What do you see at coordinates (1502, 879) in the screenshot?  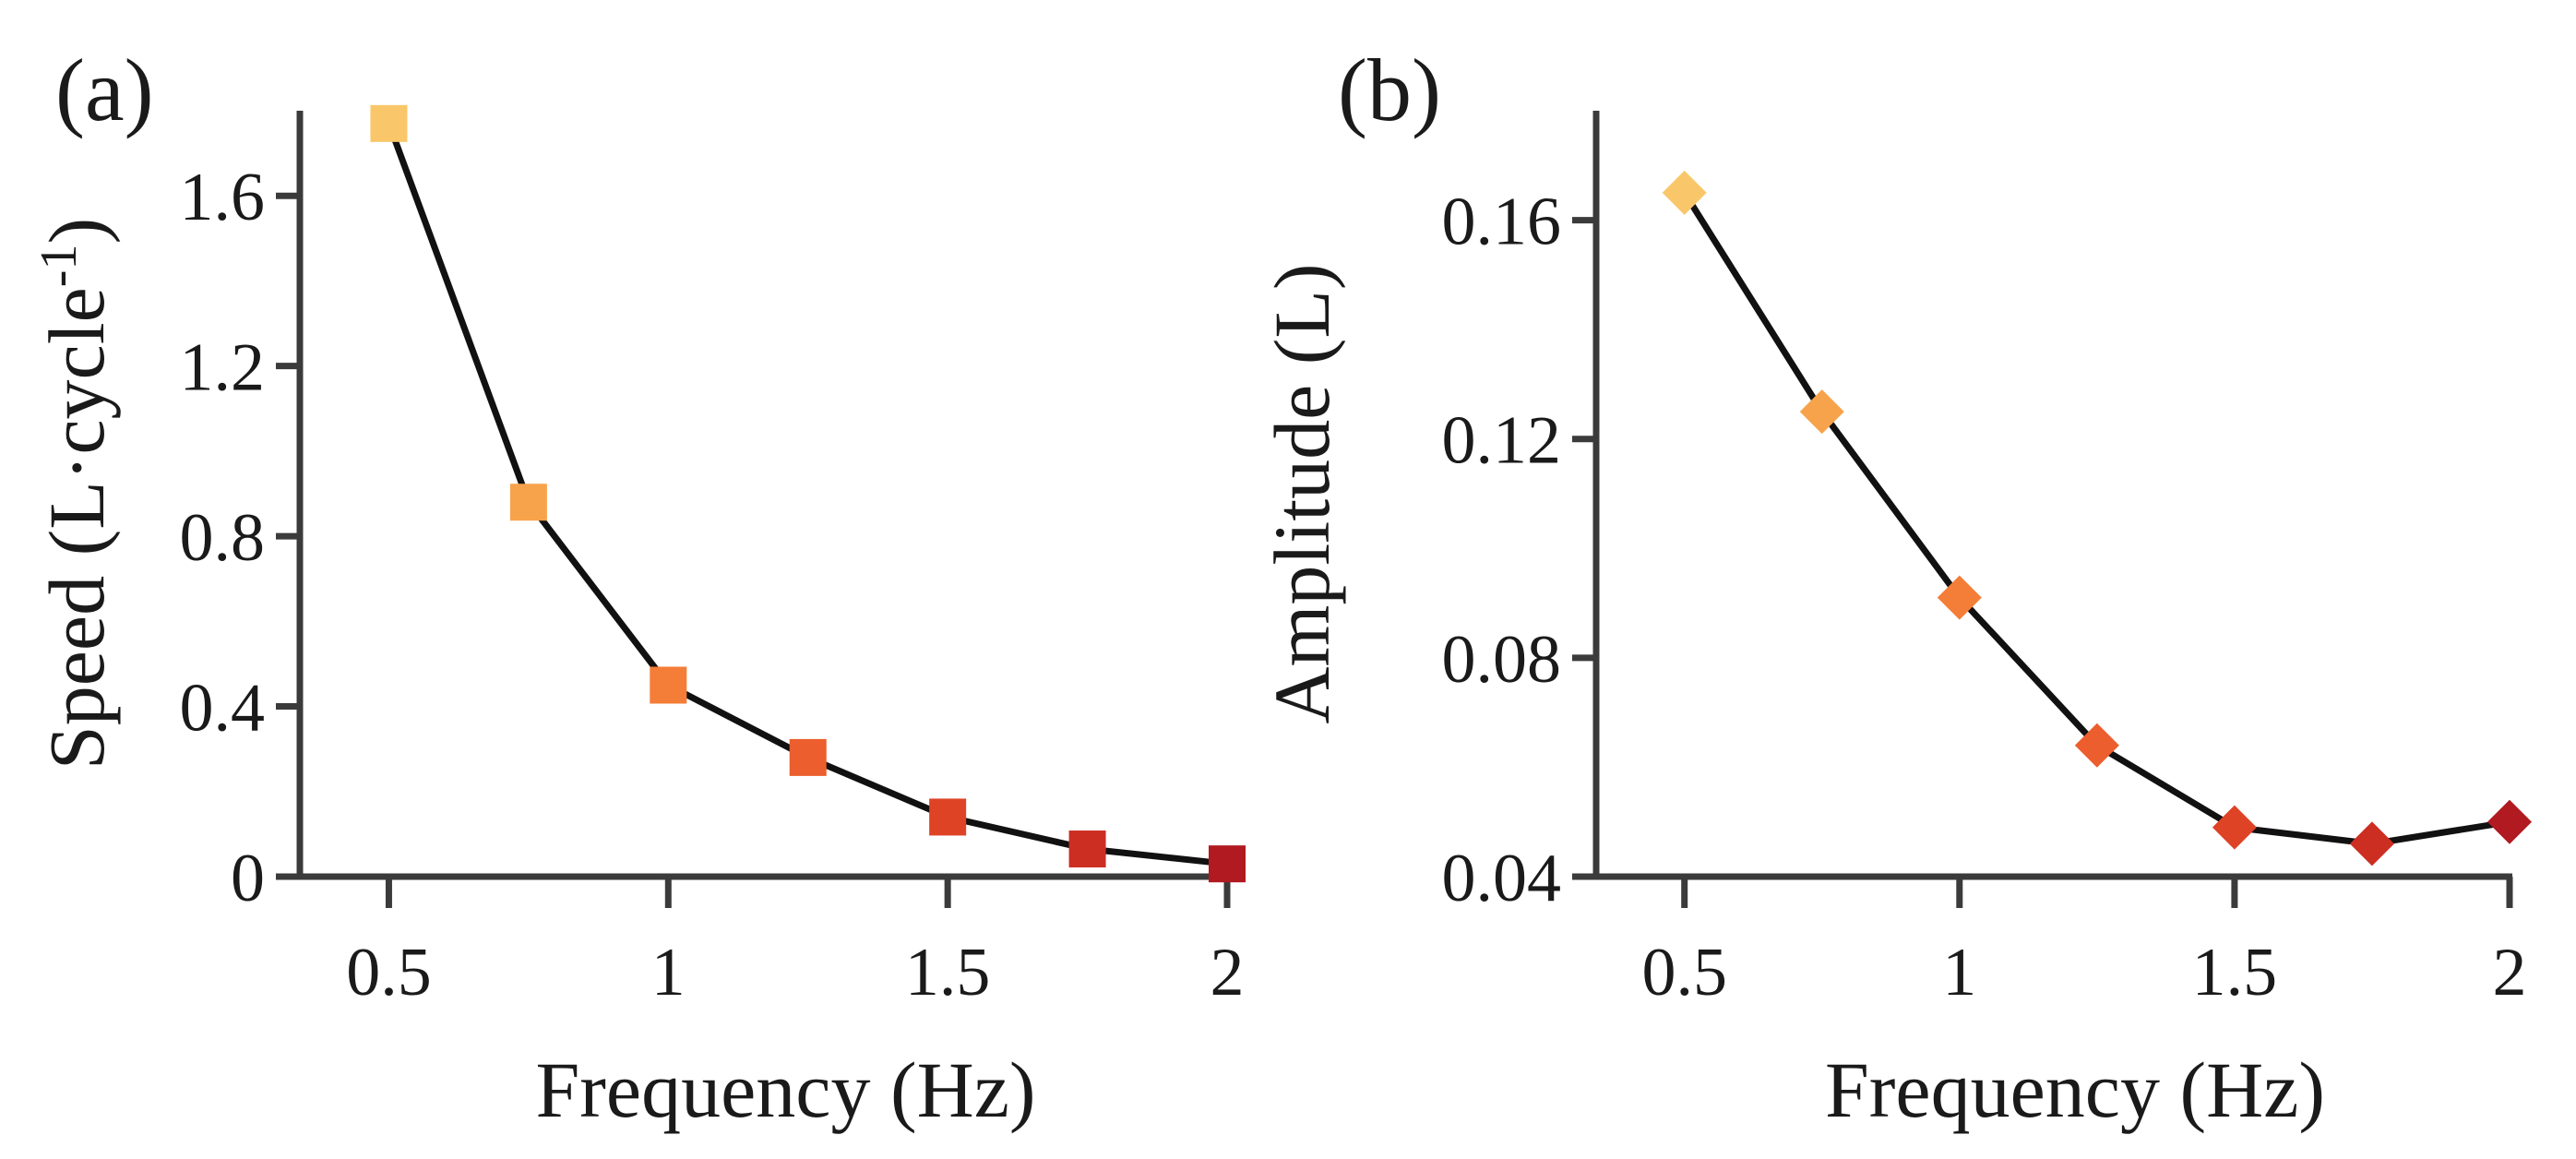 I see `y-tick-label: 0.04` at bounding box center [1502, 879].